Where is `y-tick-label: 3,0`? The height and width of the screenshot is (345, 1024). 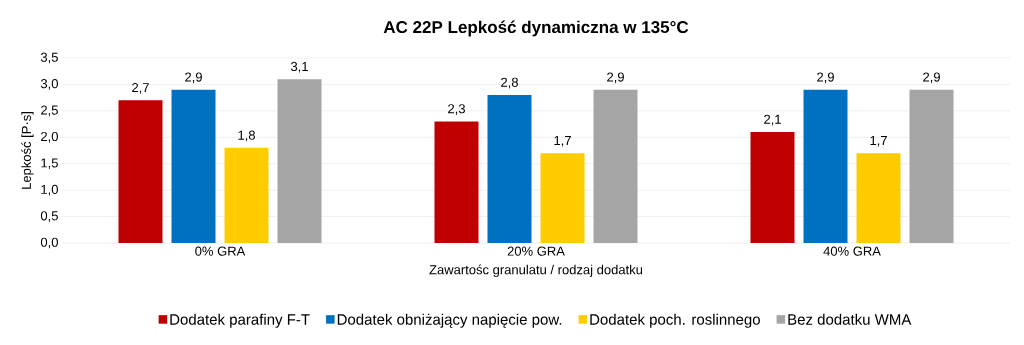
y-tick-label: 3,0 is located at coordinates (49, 84).